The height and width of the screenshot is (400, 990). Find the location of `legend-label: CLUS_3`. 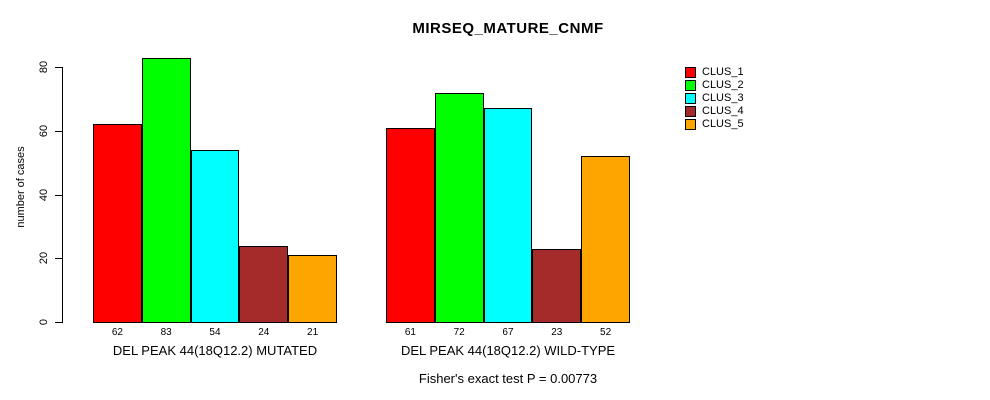

legend-label: CLUS_3 is located at coordinates (723, 98).